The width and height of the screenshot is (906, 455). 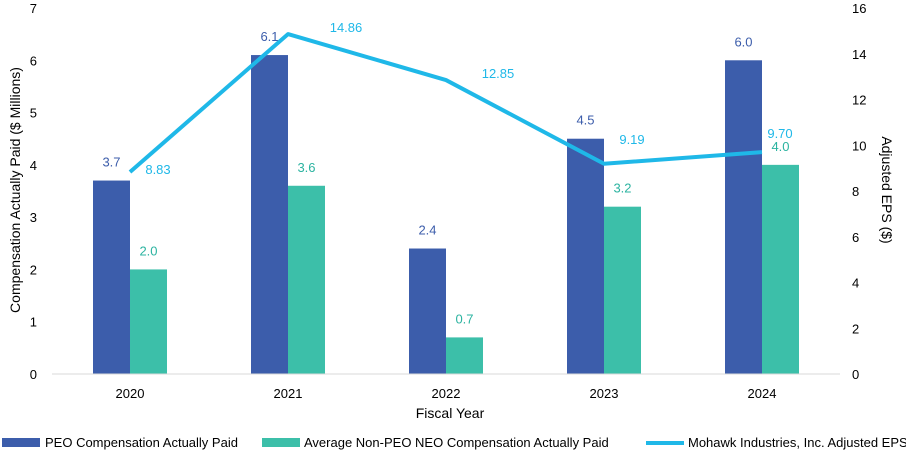 What do you see at coordinates (427, 311) in the screenshot?
I see `peo-bar-2022` at bounding box center [427, 311].